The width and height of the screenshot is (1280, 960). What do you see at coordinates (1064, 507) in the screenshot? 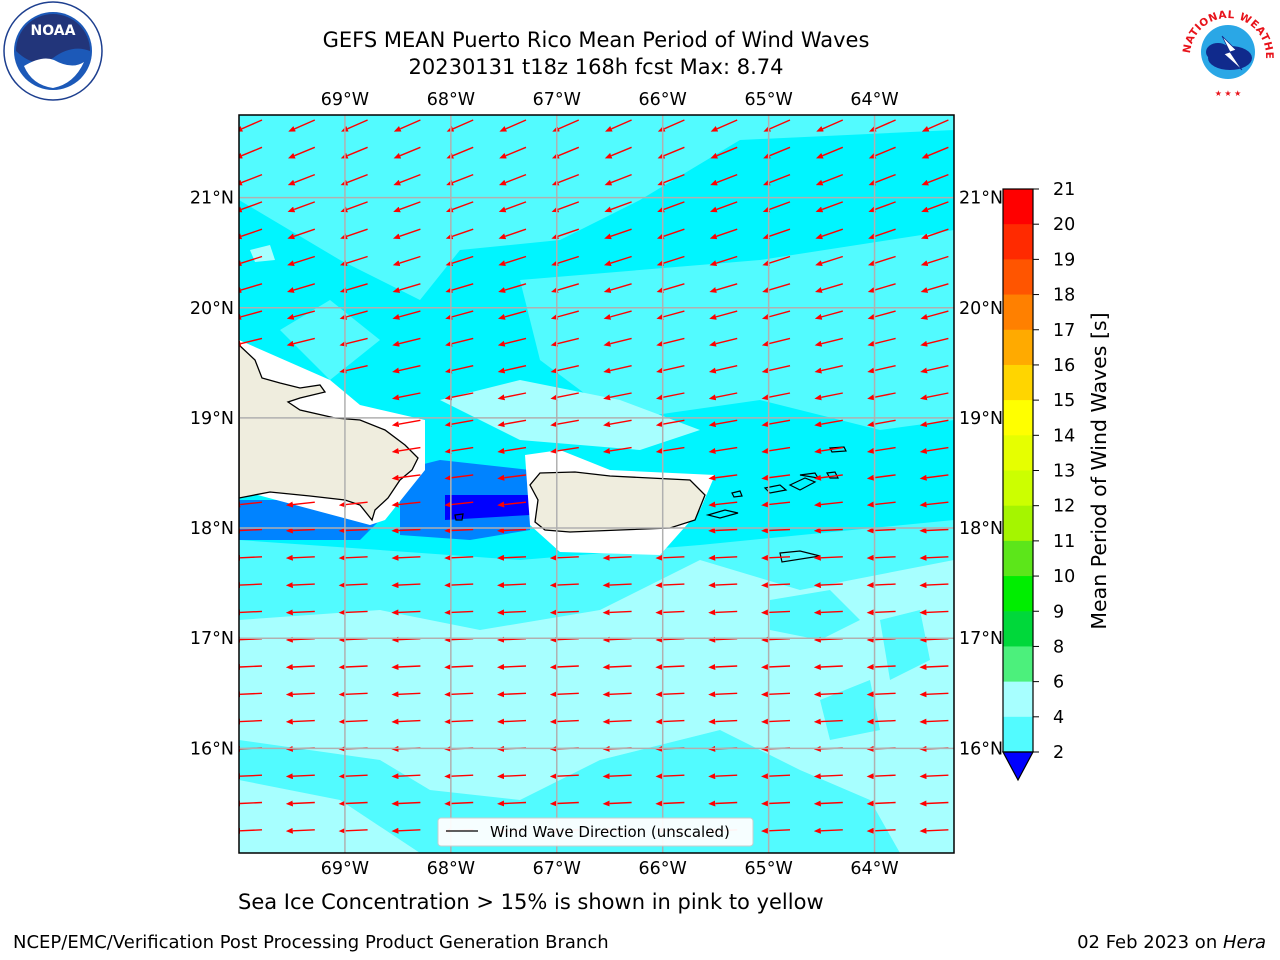
I see `colorbar-tick-label-9: 12` at bounding box center [1064, 507].